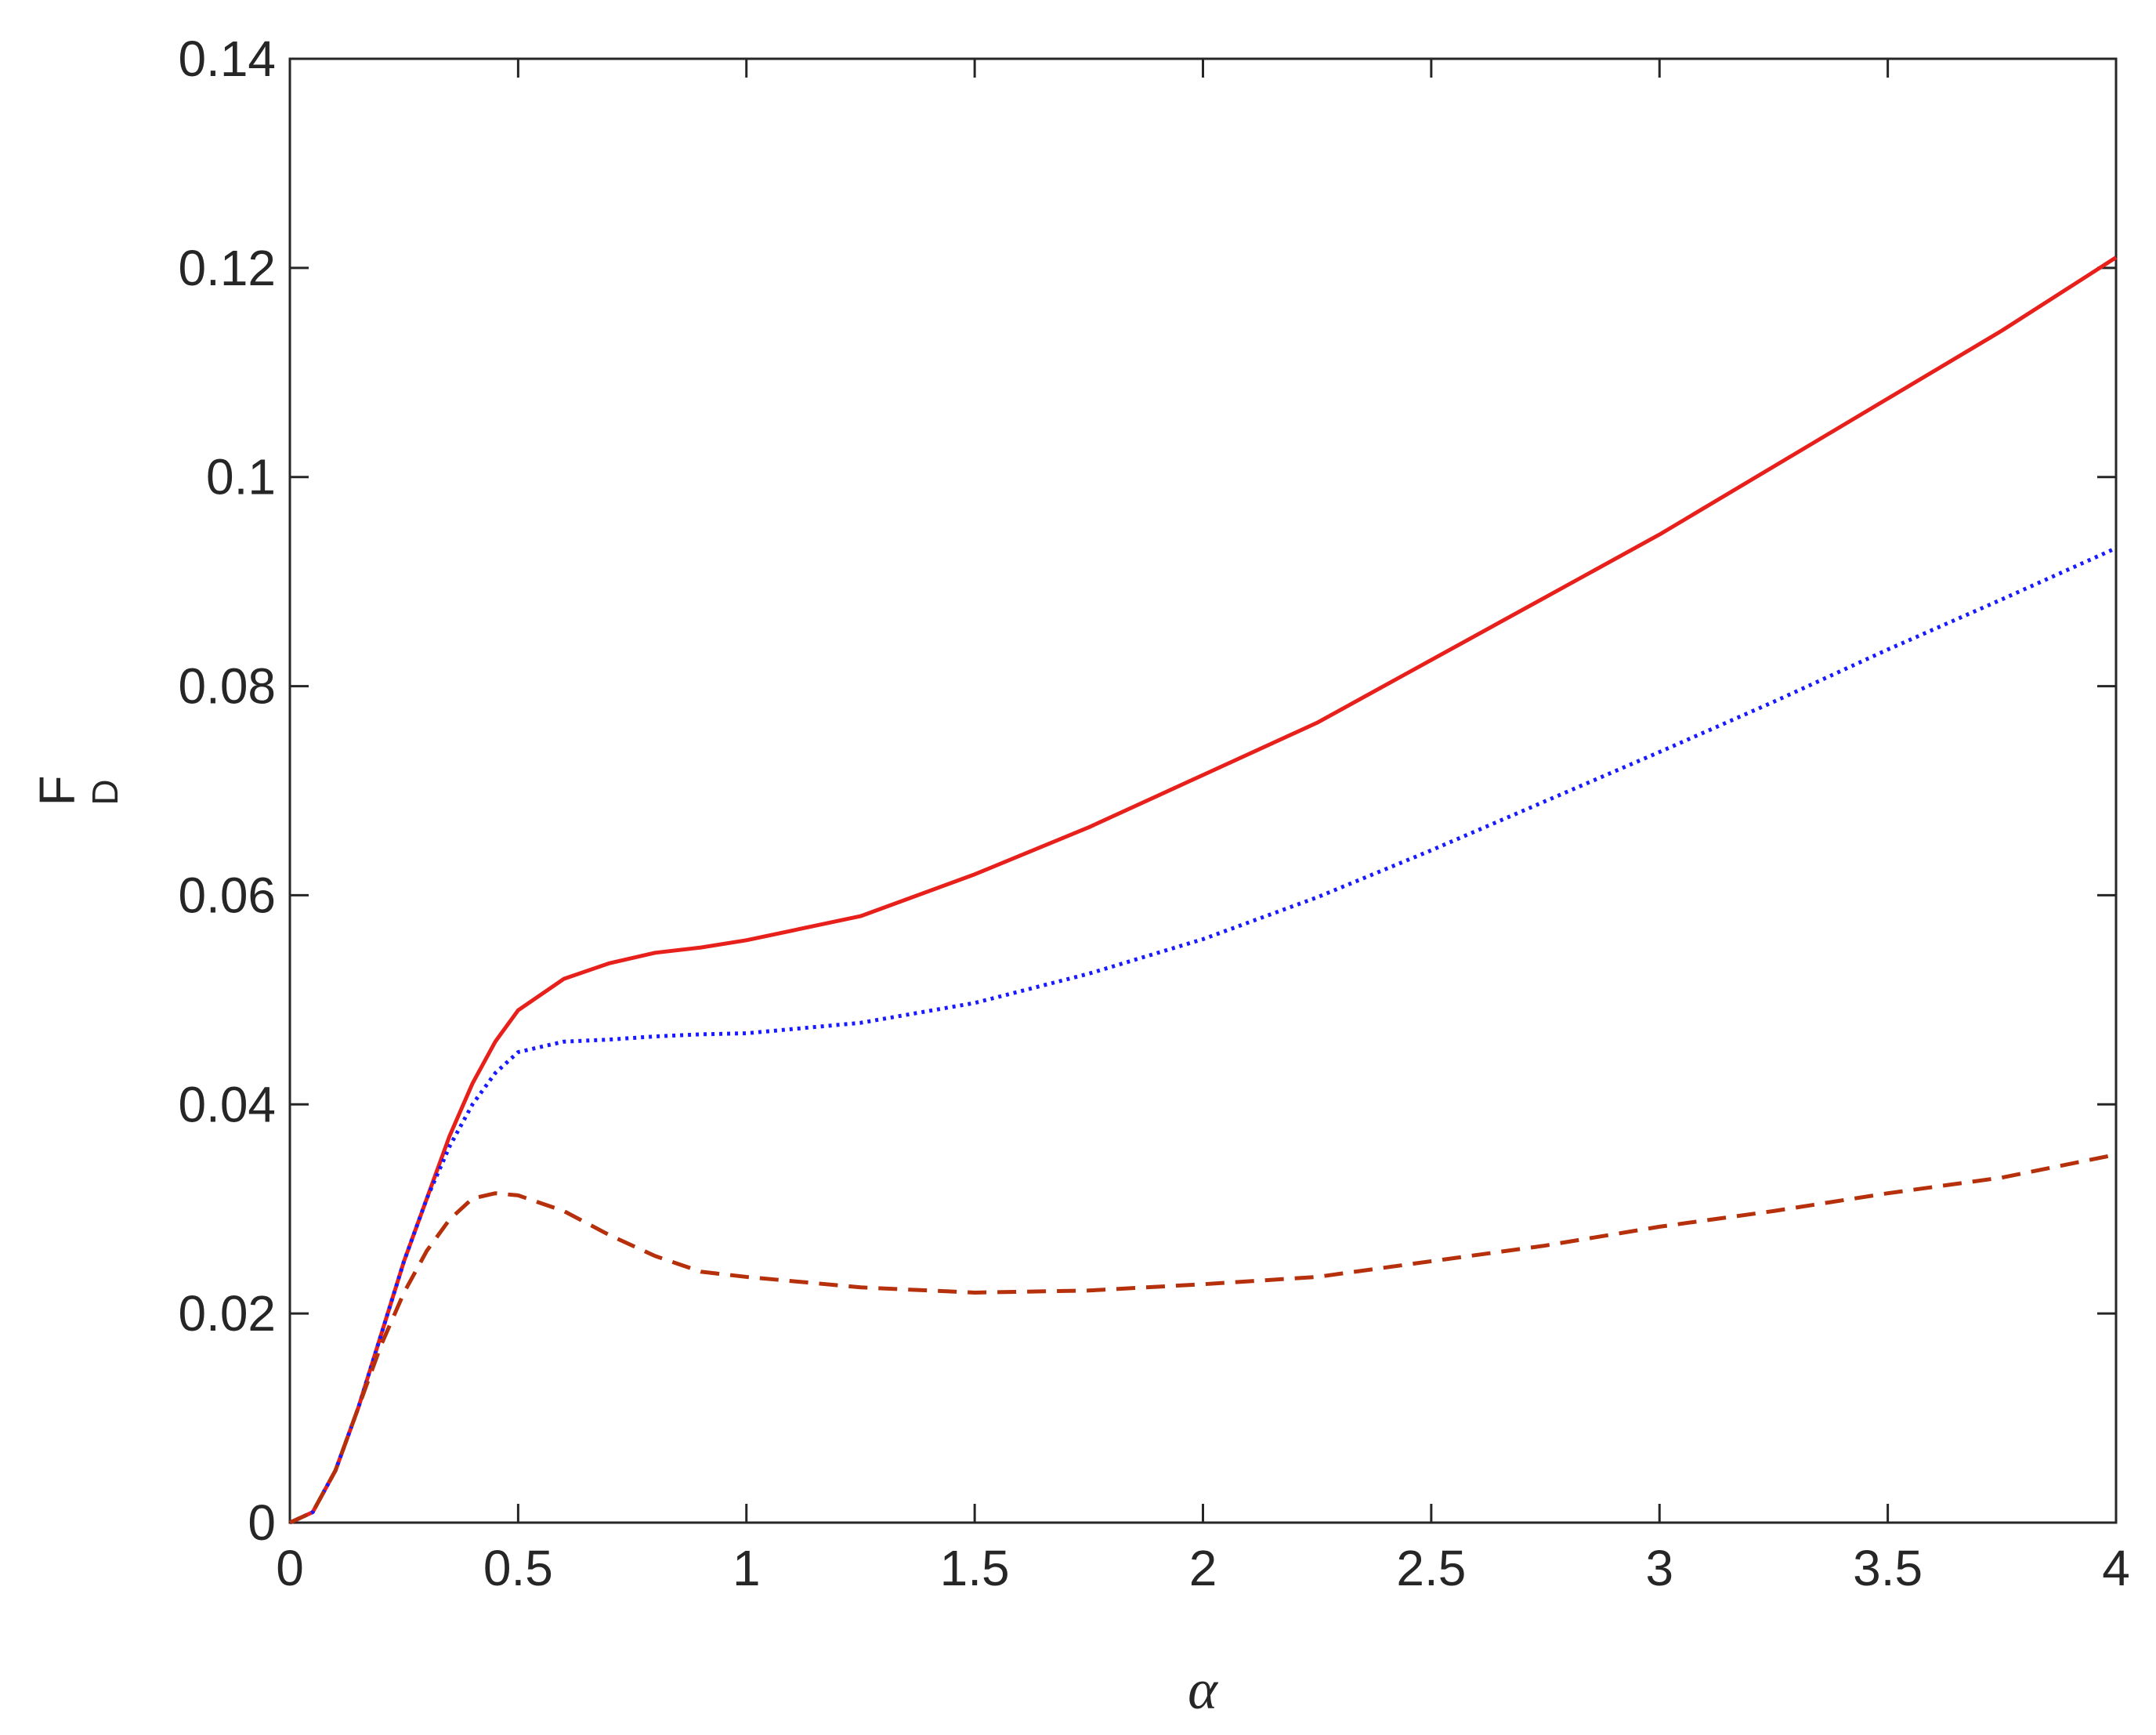 This screenshot has height=1735, width=2156. Describe the element at coordinates (241, 477) in the screenshot. I see `y-tick-label: 0.1` at that location.